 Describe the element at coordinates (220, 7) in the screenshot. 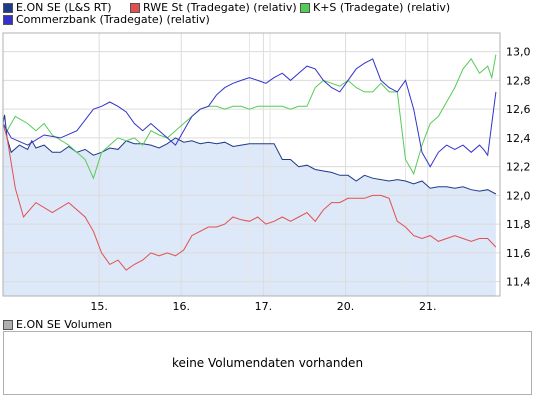

I see `legend-label: RWE St (Tradegate) (relativ)` at that location.